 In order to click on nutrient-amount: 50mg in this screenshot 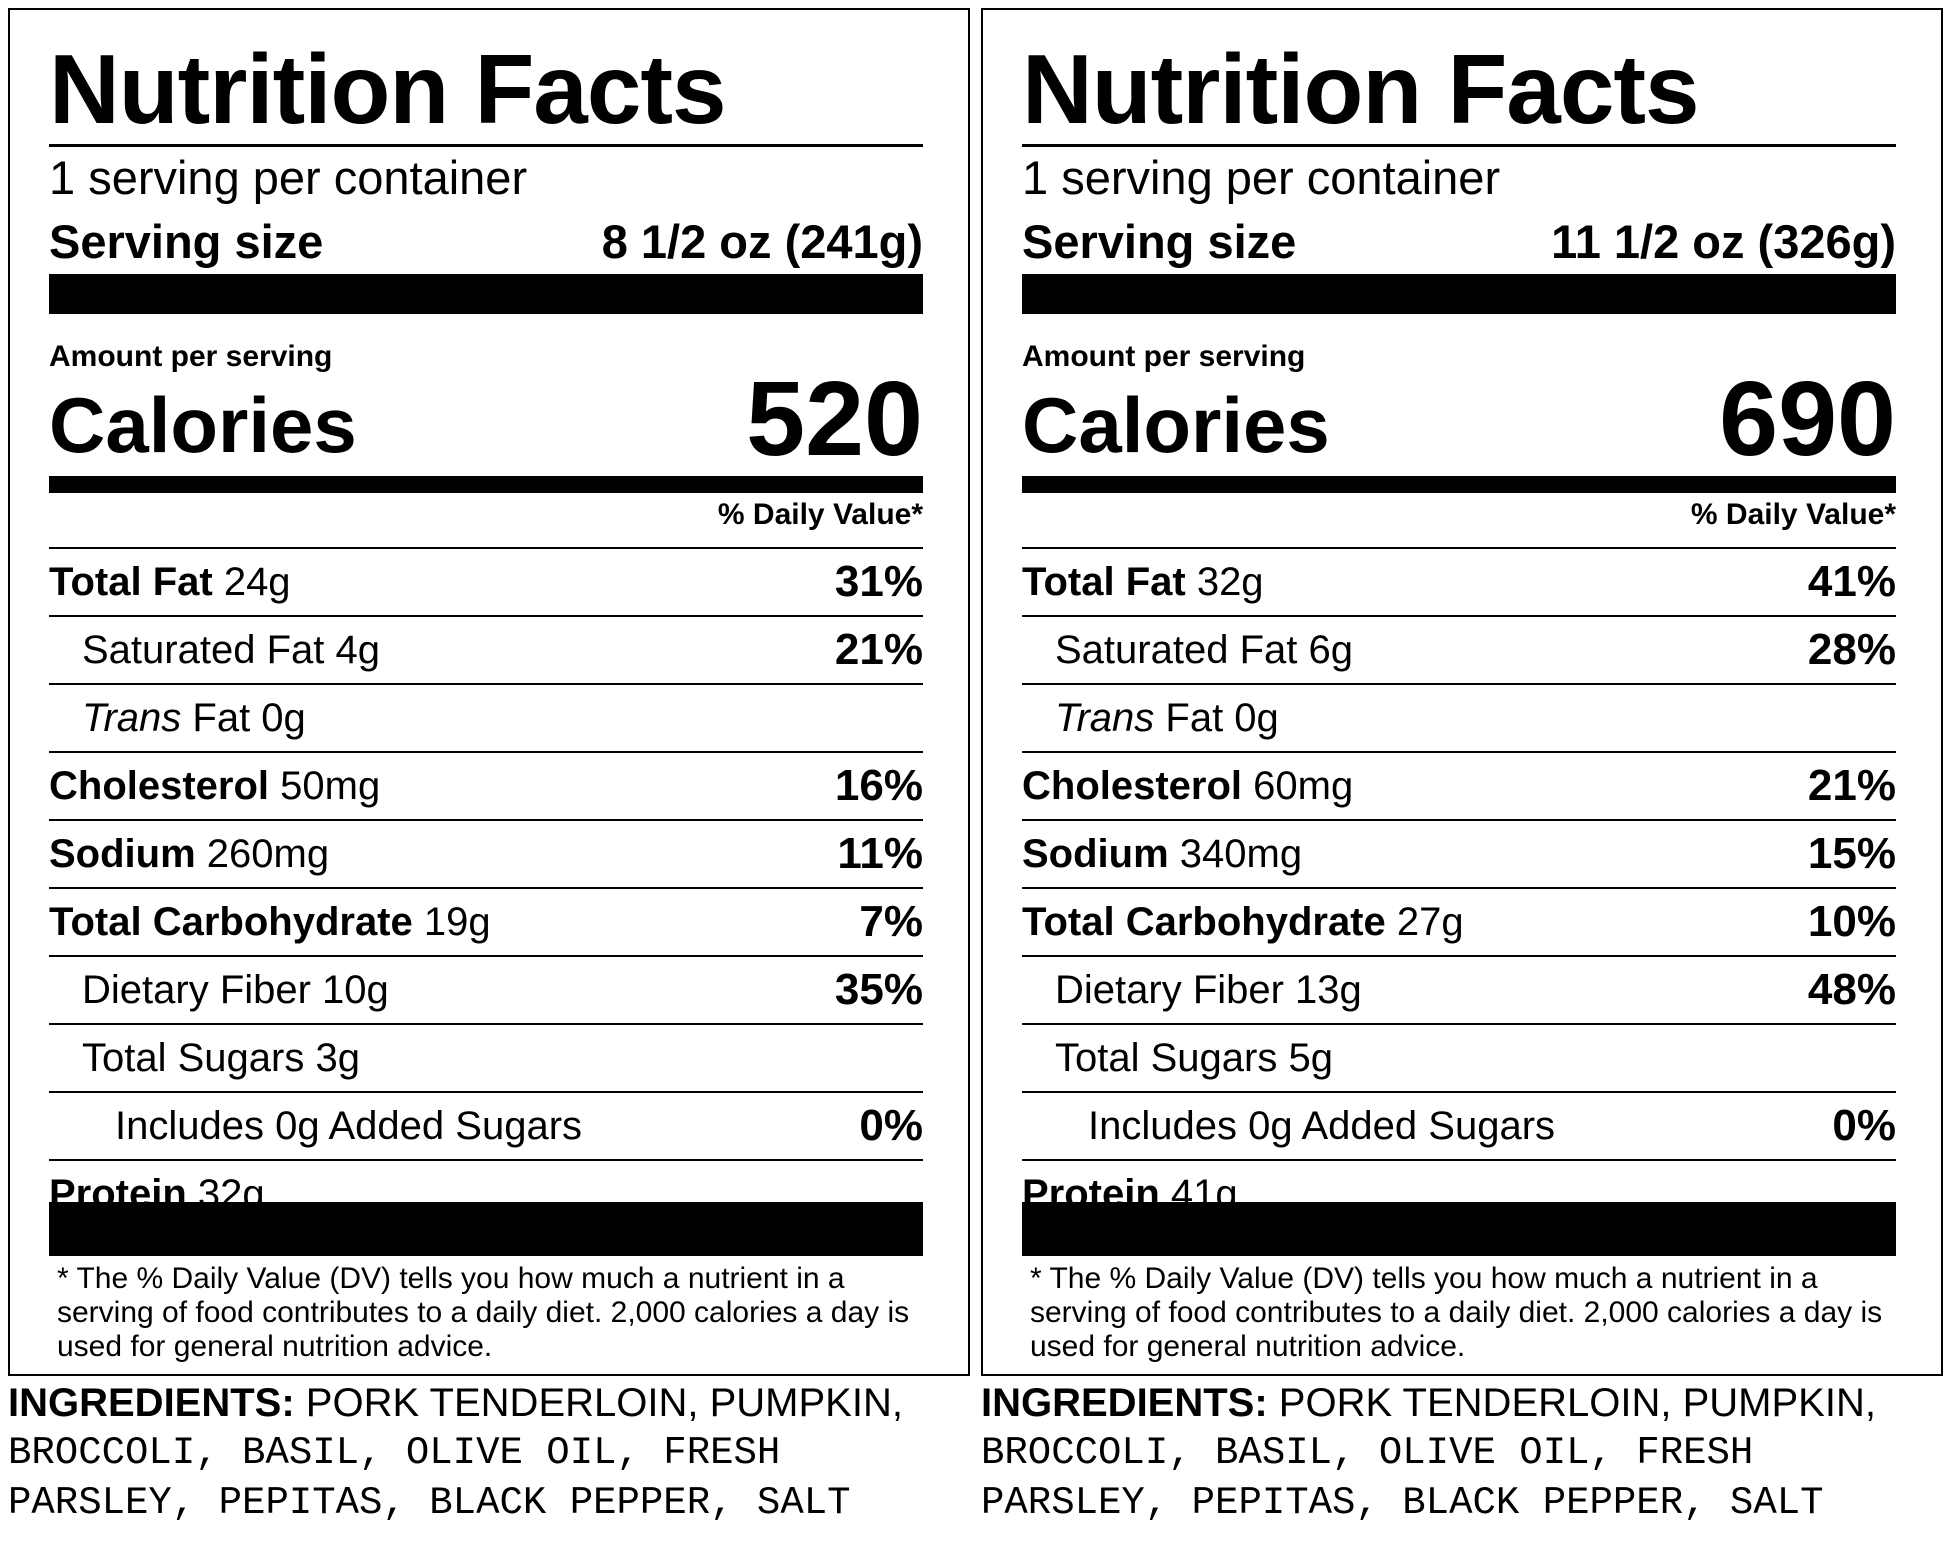, I will do `click(325, 785)`.